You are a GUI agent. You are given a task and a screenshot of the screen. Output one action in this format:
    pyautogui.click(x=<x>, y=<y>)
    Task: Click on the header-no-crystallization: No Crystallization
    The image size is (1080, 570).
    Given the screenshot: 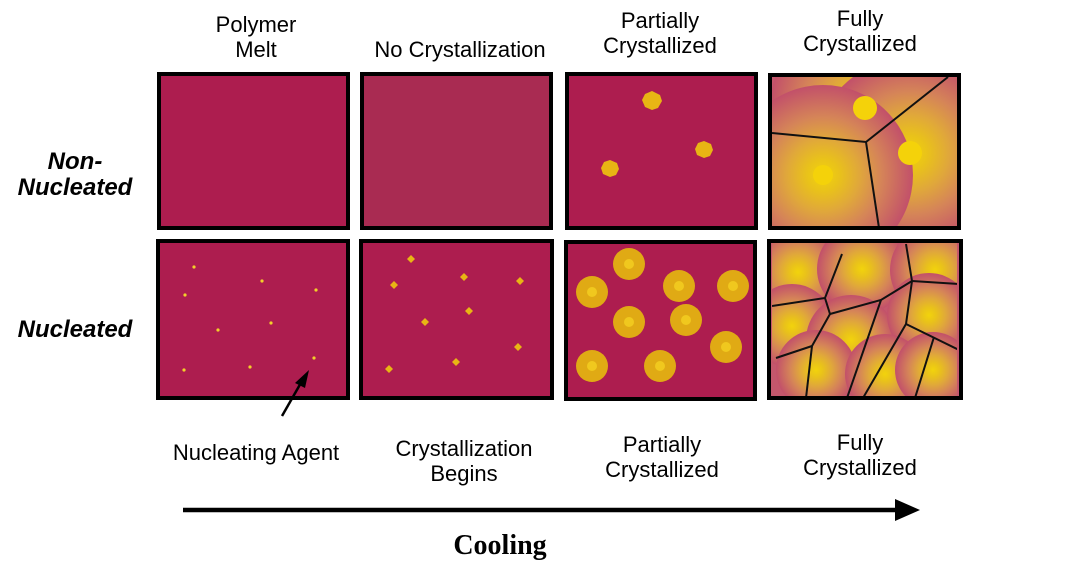 What is the action you would take?
    pyautogui.click(x=460, y=49)
    